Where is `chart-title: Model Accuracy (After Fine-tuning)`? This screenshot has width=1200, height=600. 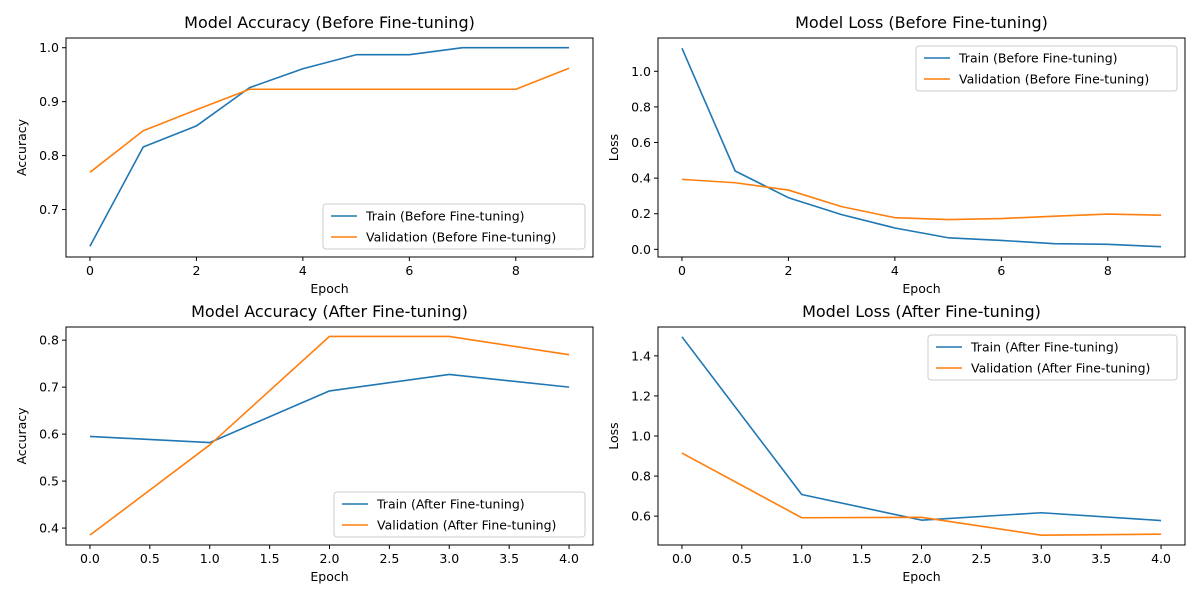
chart-title: Model Accuracy (After Fine-tuning) is located at coordinates (329, 311).